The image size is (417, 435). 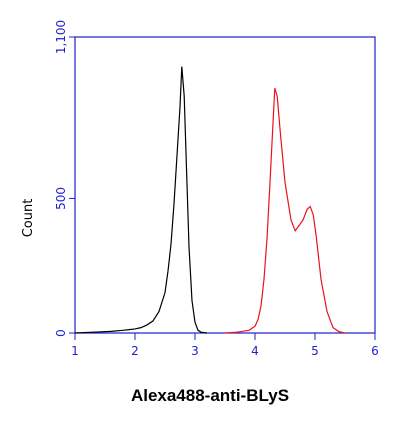 What do you see at coordinates (210, 395) in the screenshot?
I see `x-axis-label: Alexa488-anti-BLyS` at bounding box center [210, 395].